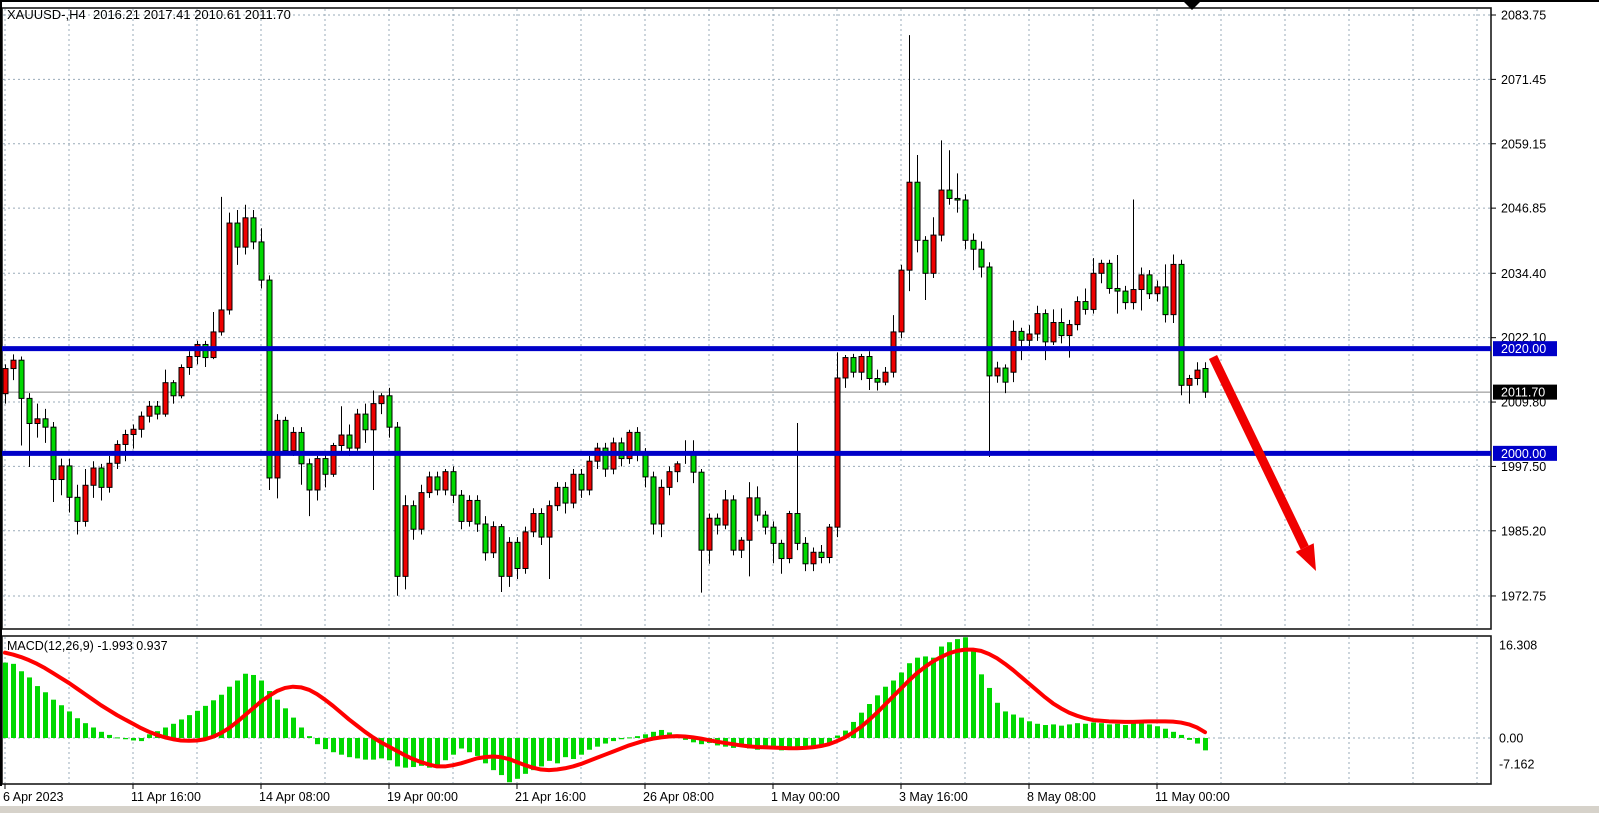 The height and width of the screenshot is (813, 1599). I want to click on price-axis-label: 2059.15, so click(1523, 144).